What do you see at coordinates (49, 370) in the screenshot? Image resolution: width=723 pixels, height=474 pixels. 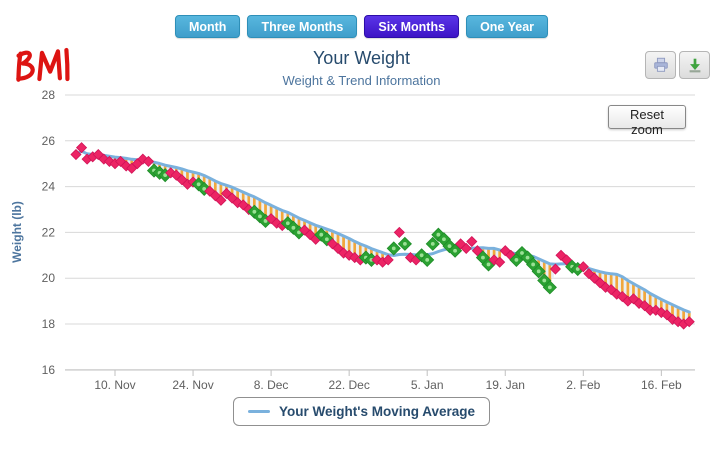 I see `y-axis-tick-label: 16` at bounding box center [49, 370].